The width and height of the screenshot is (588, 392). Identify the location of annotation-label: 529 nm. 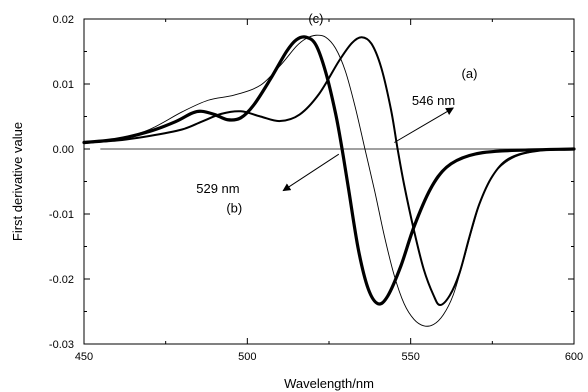
(217, 188).